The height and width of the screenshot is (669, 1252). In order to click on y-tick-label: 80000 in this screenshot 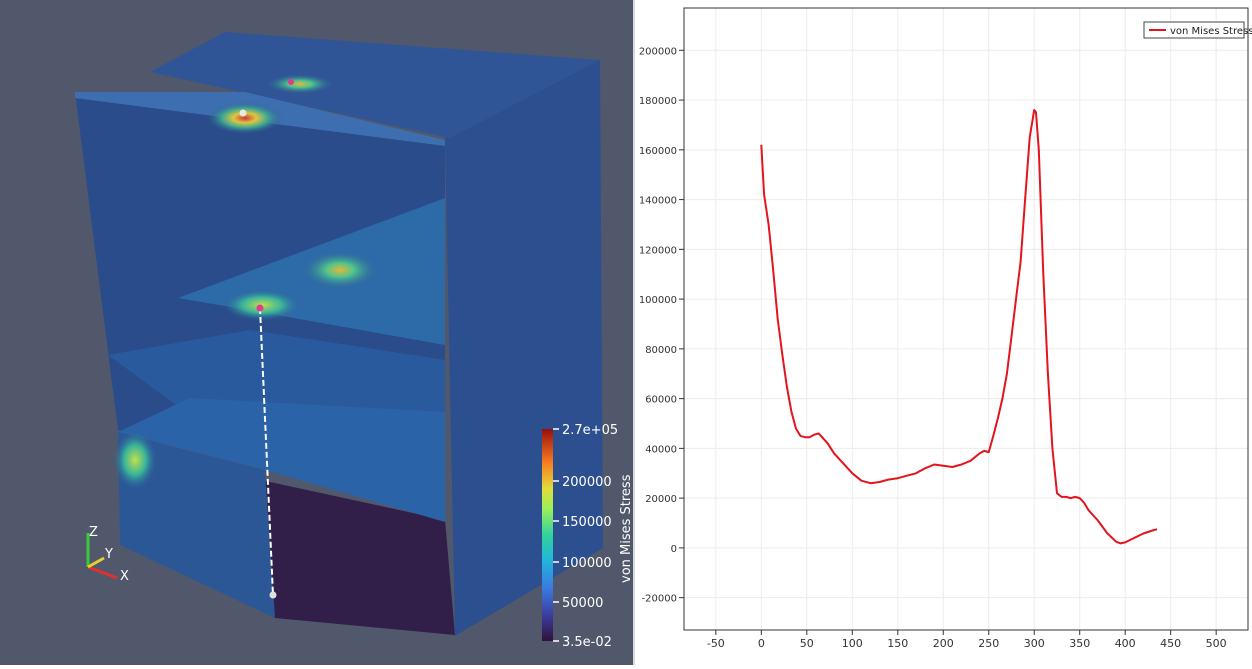, I will do `click(661, 350)`.